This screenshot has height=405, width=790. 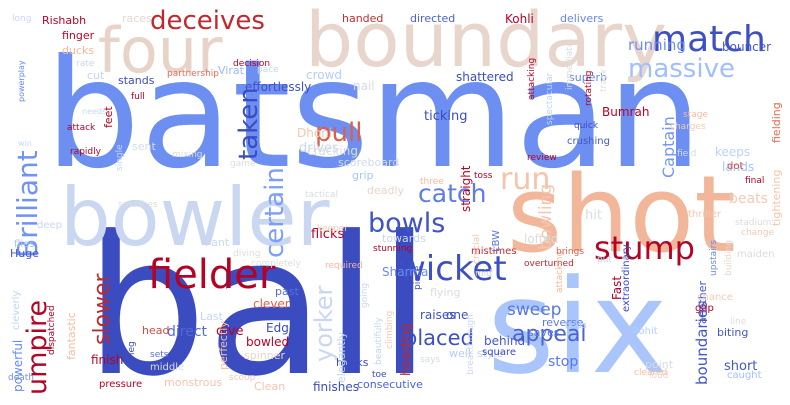 I want to click on word-ducks: ducks, so click(x=78, y=50).